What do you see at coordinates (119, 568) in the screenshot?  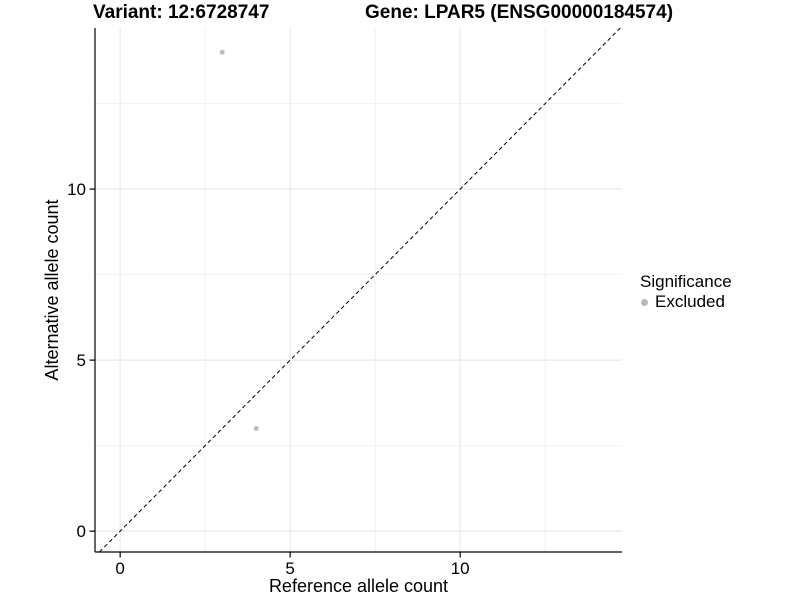 I see `x-tick-label: 0` at bounding box center [119, 568].